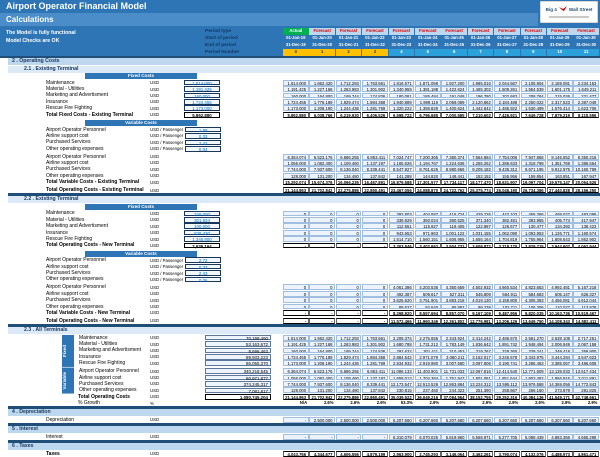 This screenshot has height=457, width=600. What do you see at coordinates (401, 363) in the screenshot?
I see `grid-cell: 2,834,932` at bounding box center [401, 363].